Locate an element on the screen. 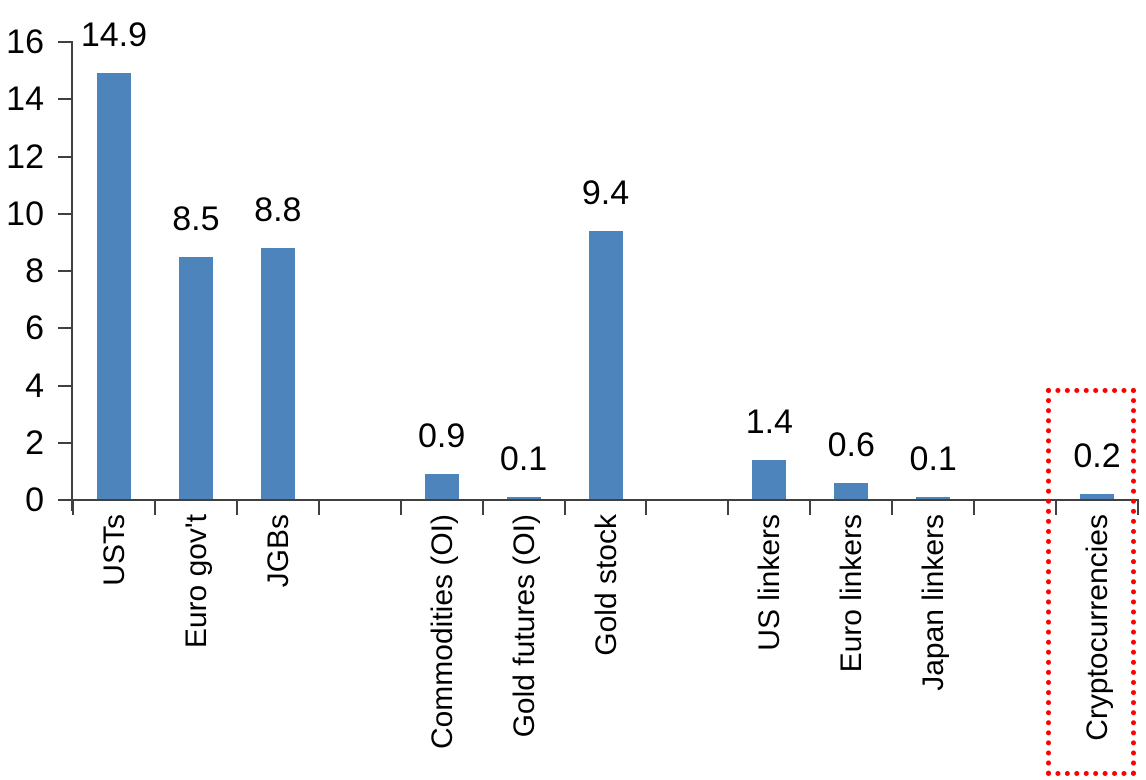 Image resolution: width=1146 pixels, height=780 pixels. bar-value-label: 9.4 is located at coordinates (605, 192).